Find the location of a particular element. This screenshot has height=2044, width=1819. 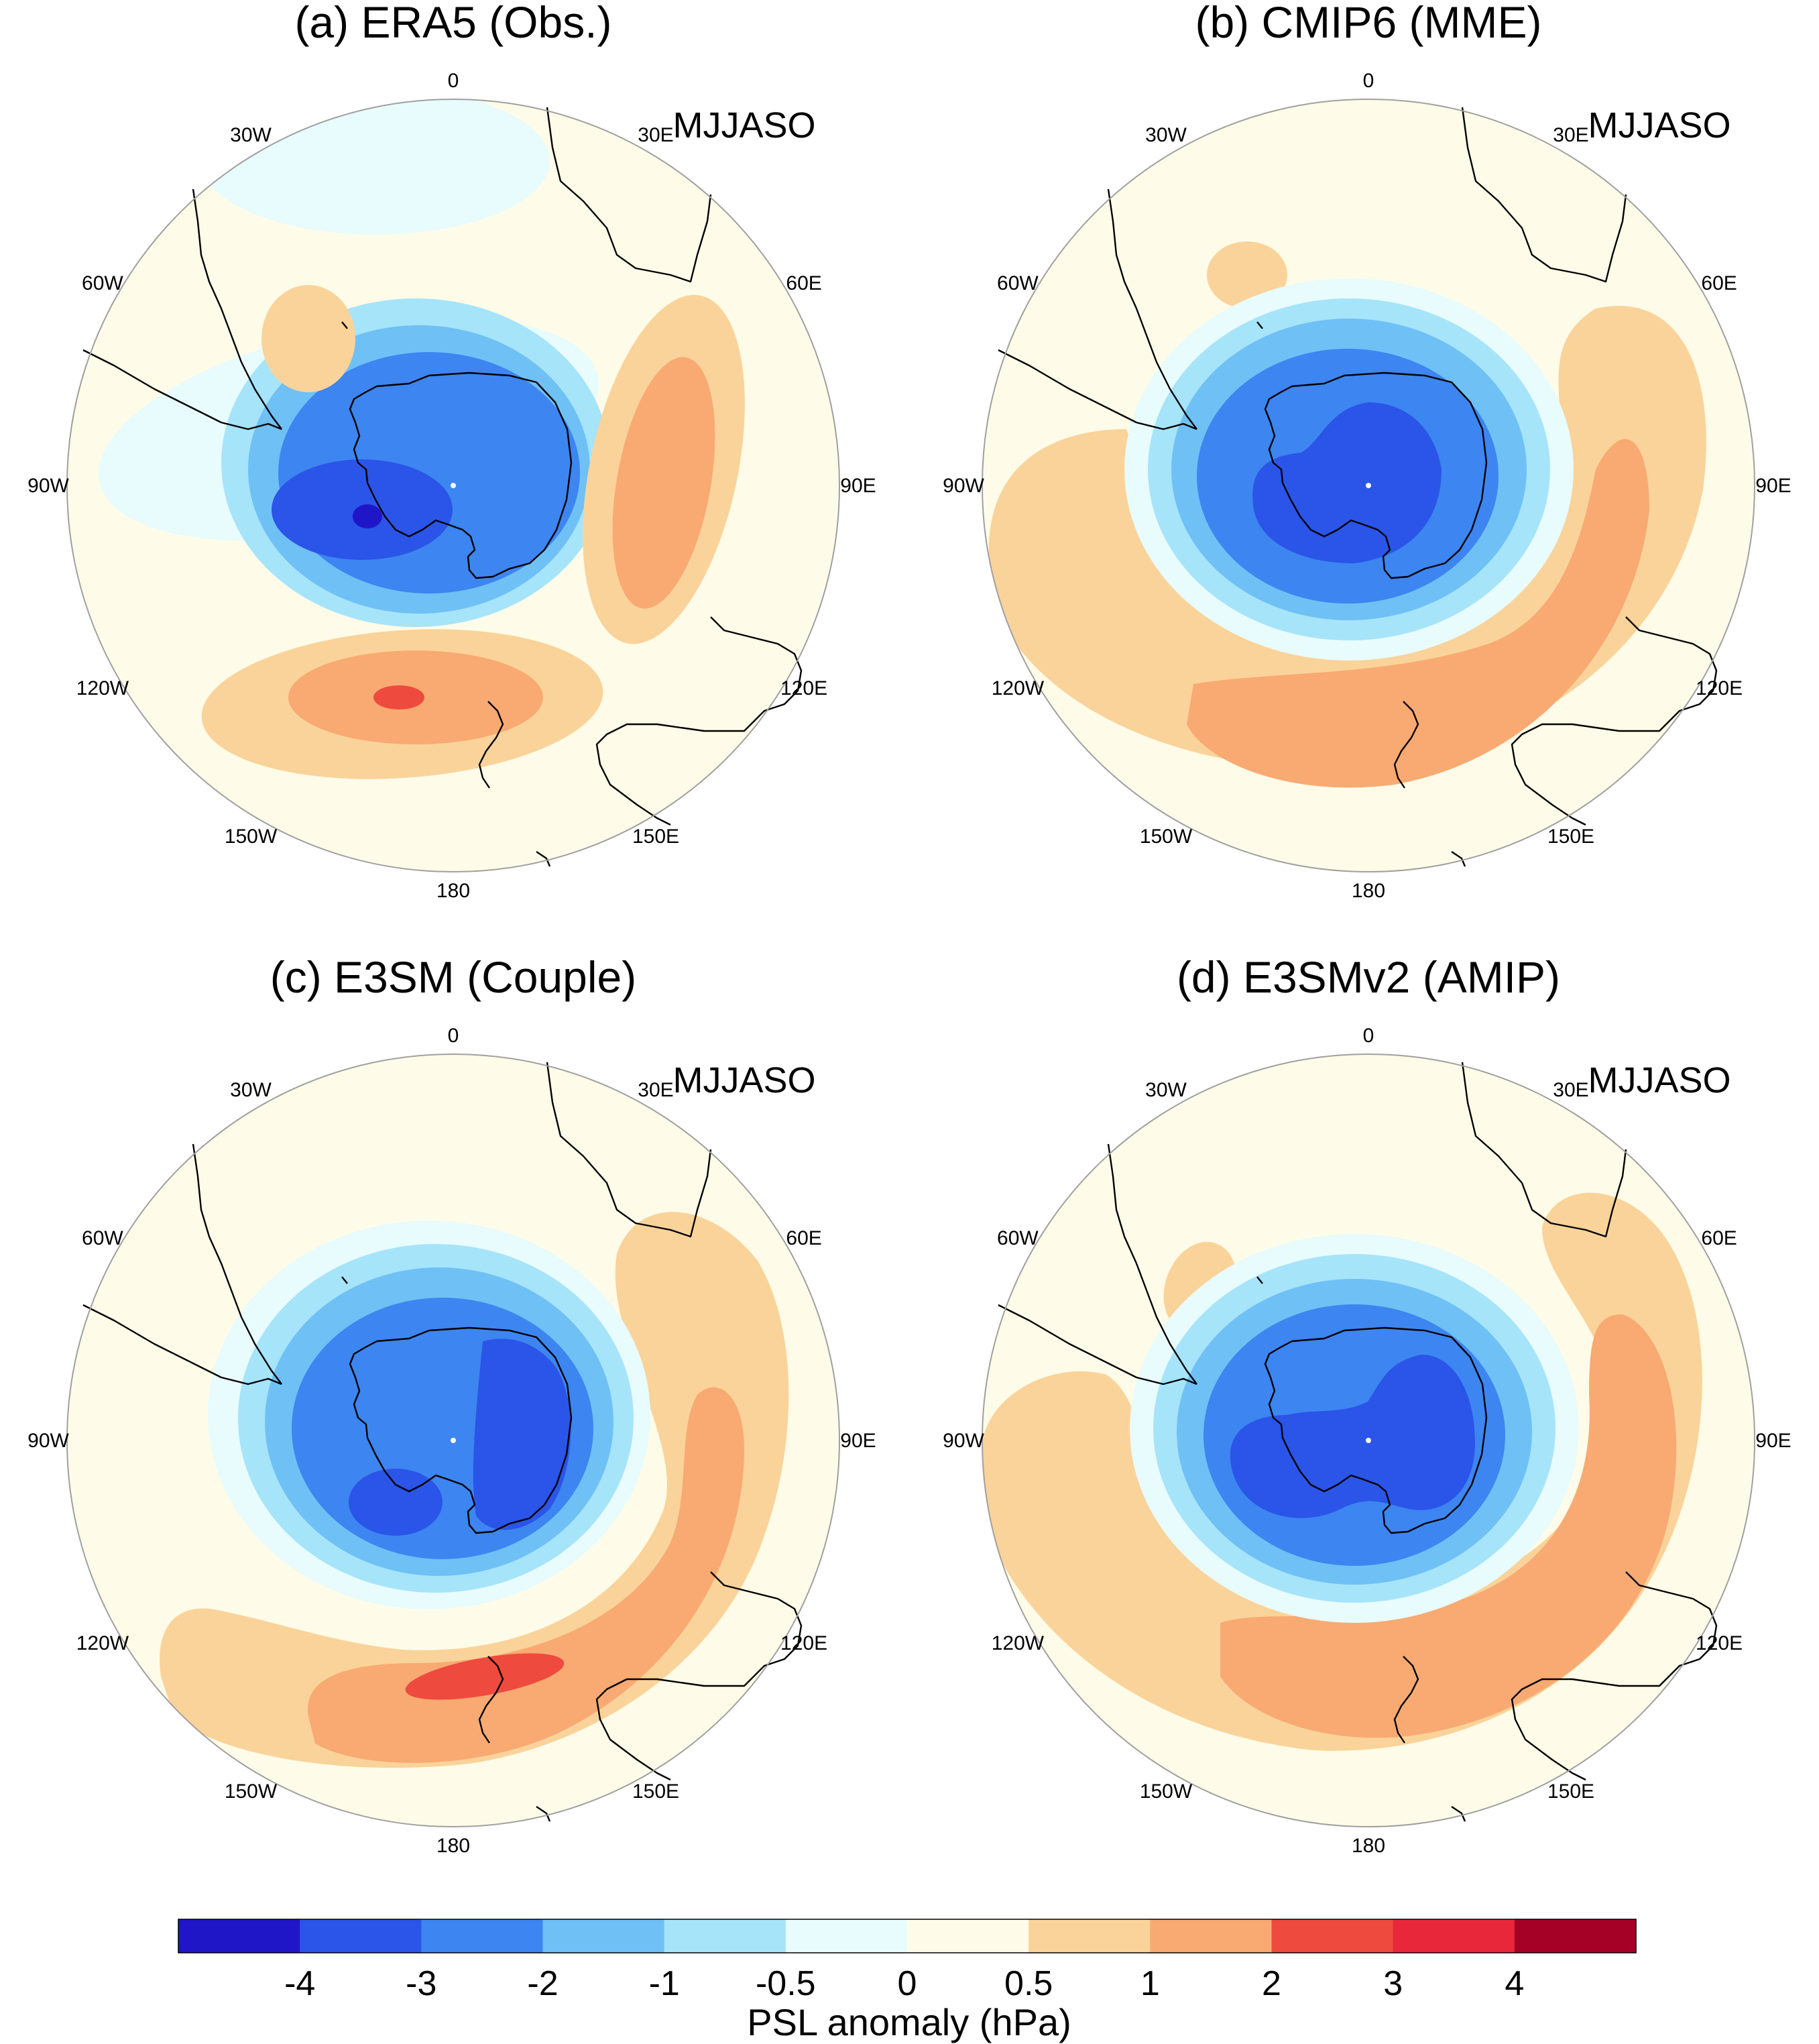

colorbar-outline is located at coordinates (907, 1936).